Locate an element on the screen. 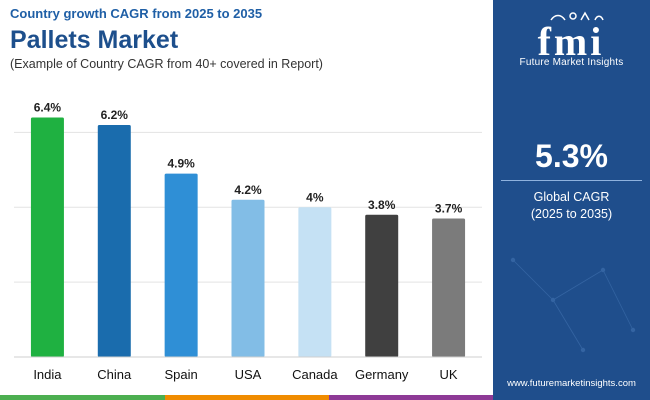 The height and width of the screenshot is (400, 650). bar-uk is located at coordinates (449, 287).